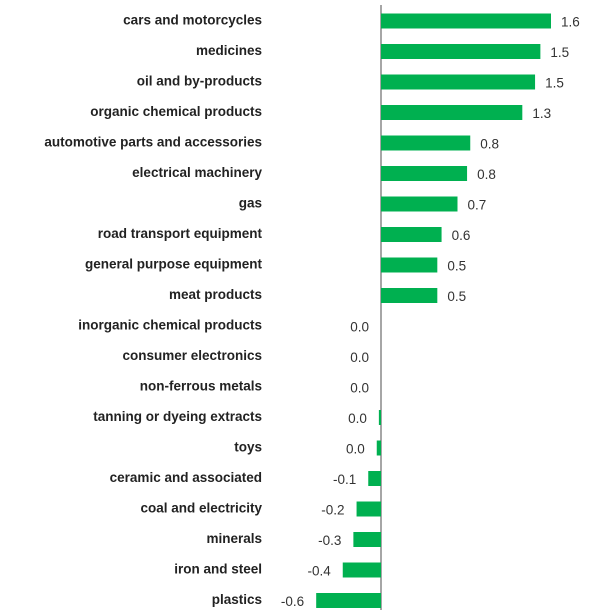 The image size is (592, 610). I want to click on value-label: -0.1, so click(344, 479).